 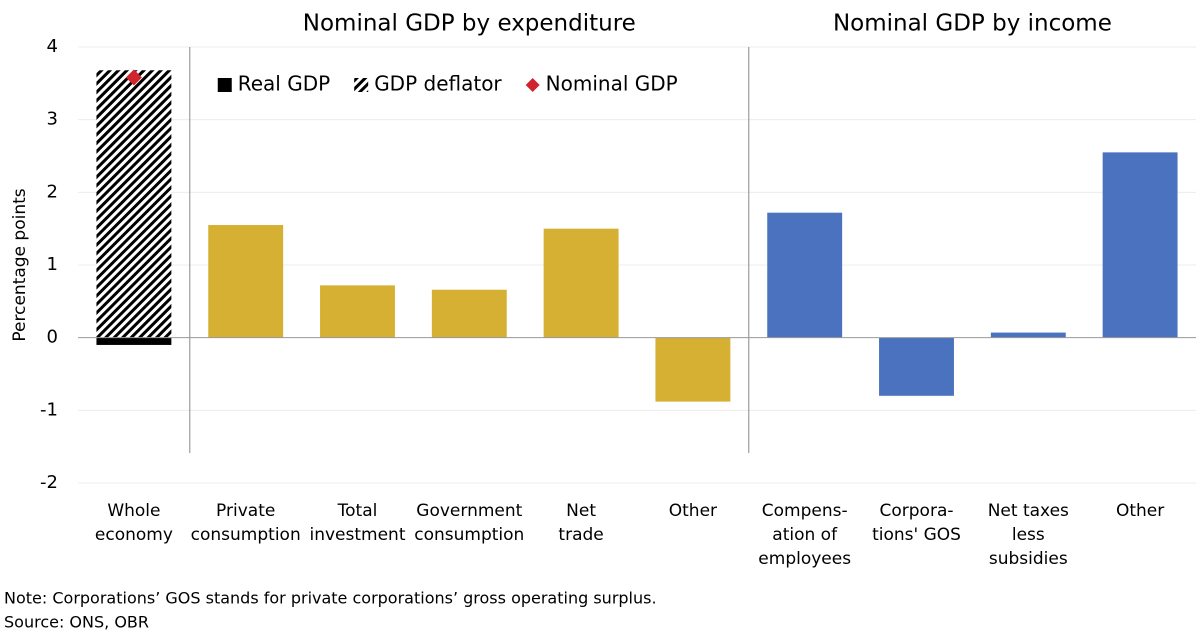 I want to click on x-tick-label: economy, so click(x=134, y=535).